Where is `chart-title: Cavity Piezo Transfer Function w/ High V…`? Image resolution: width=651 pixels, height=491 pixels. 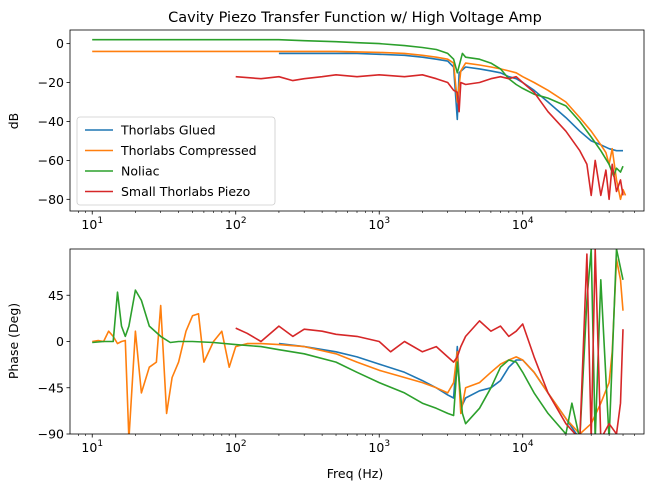 chart-title: Cavity Piezo Transfer Function w/ High V… is located at coordinates (355, 18).